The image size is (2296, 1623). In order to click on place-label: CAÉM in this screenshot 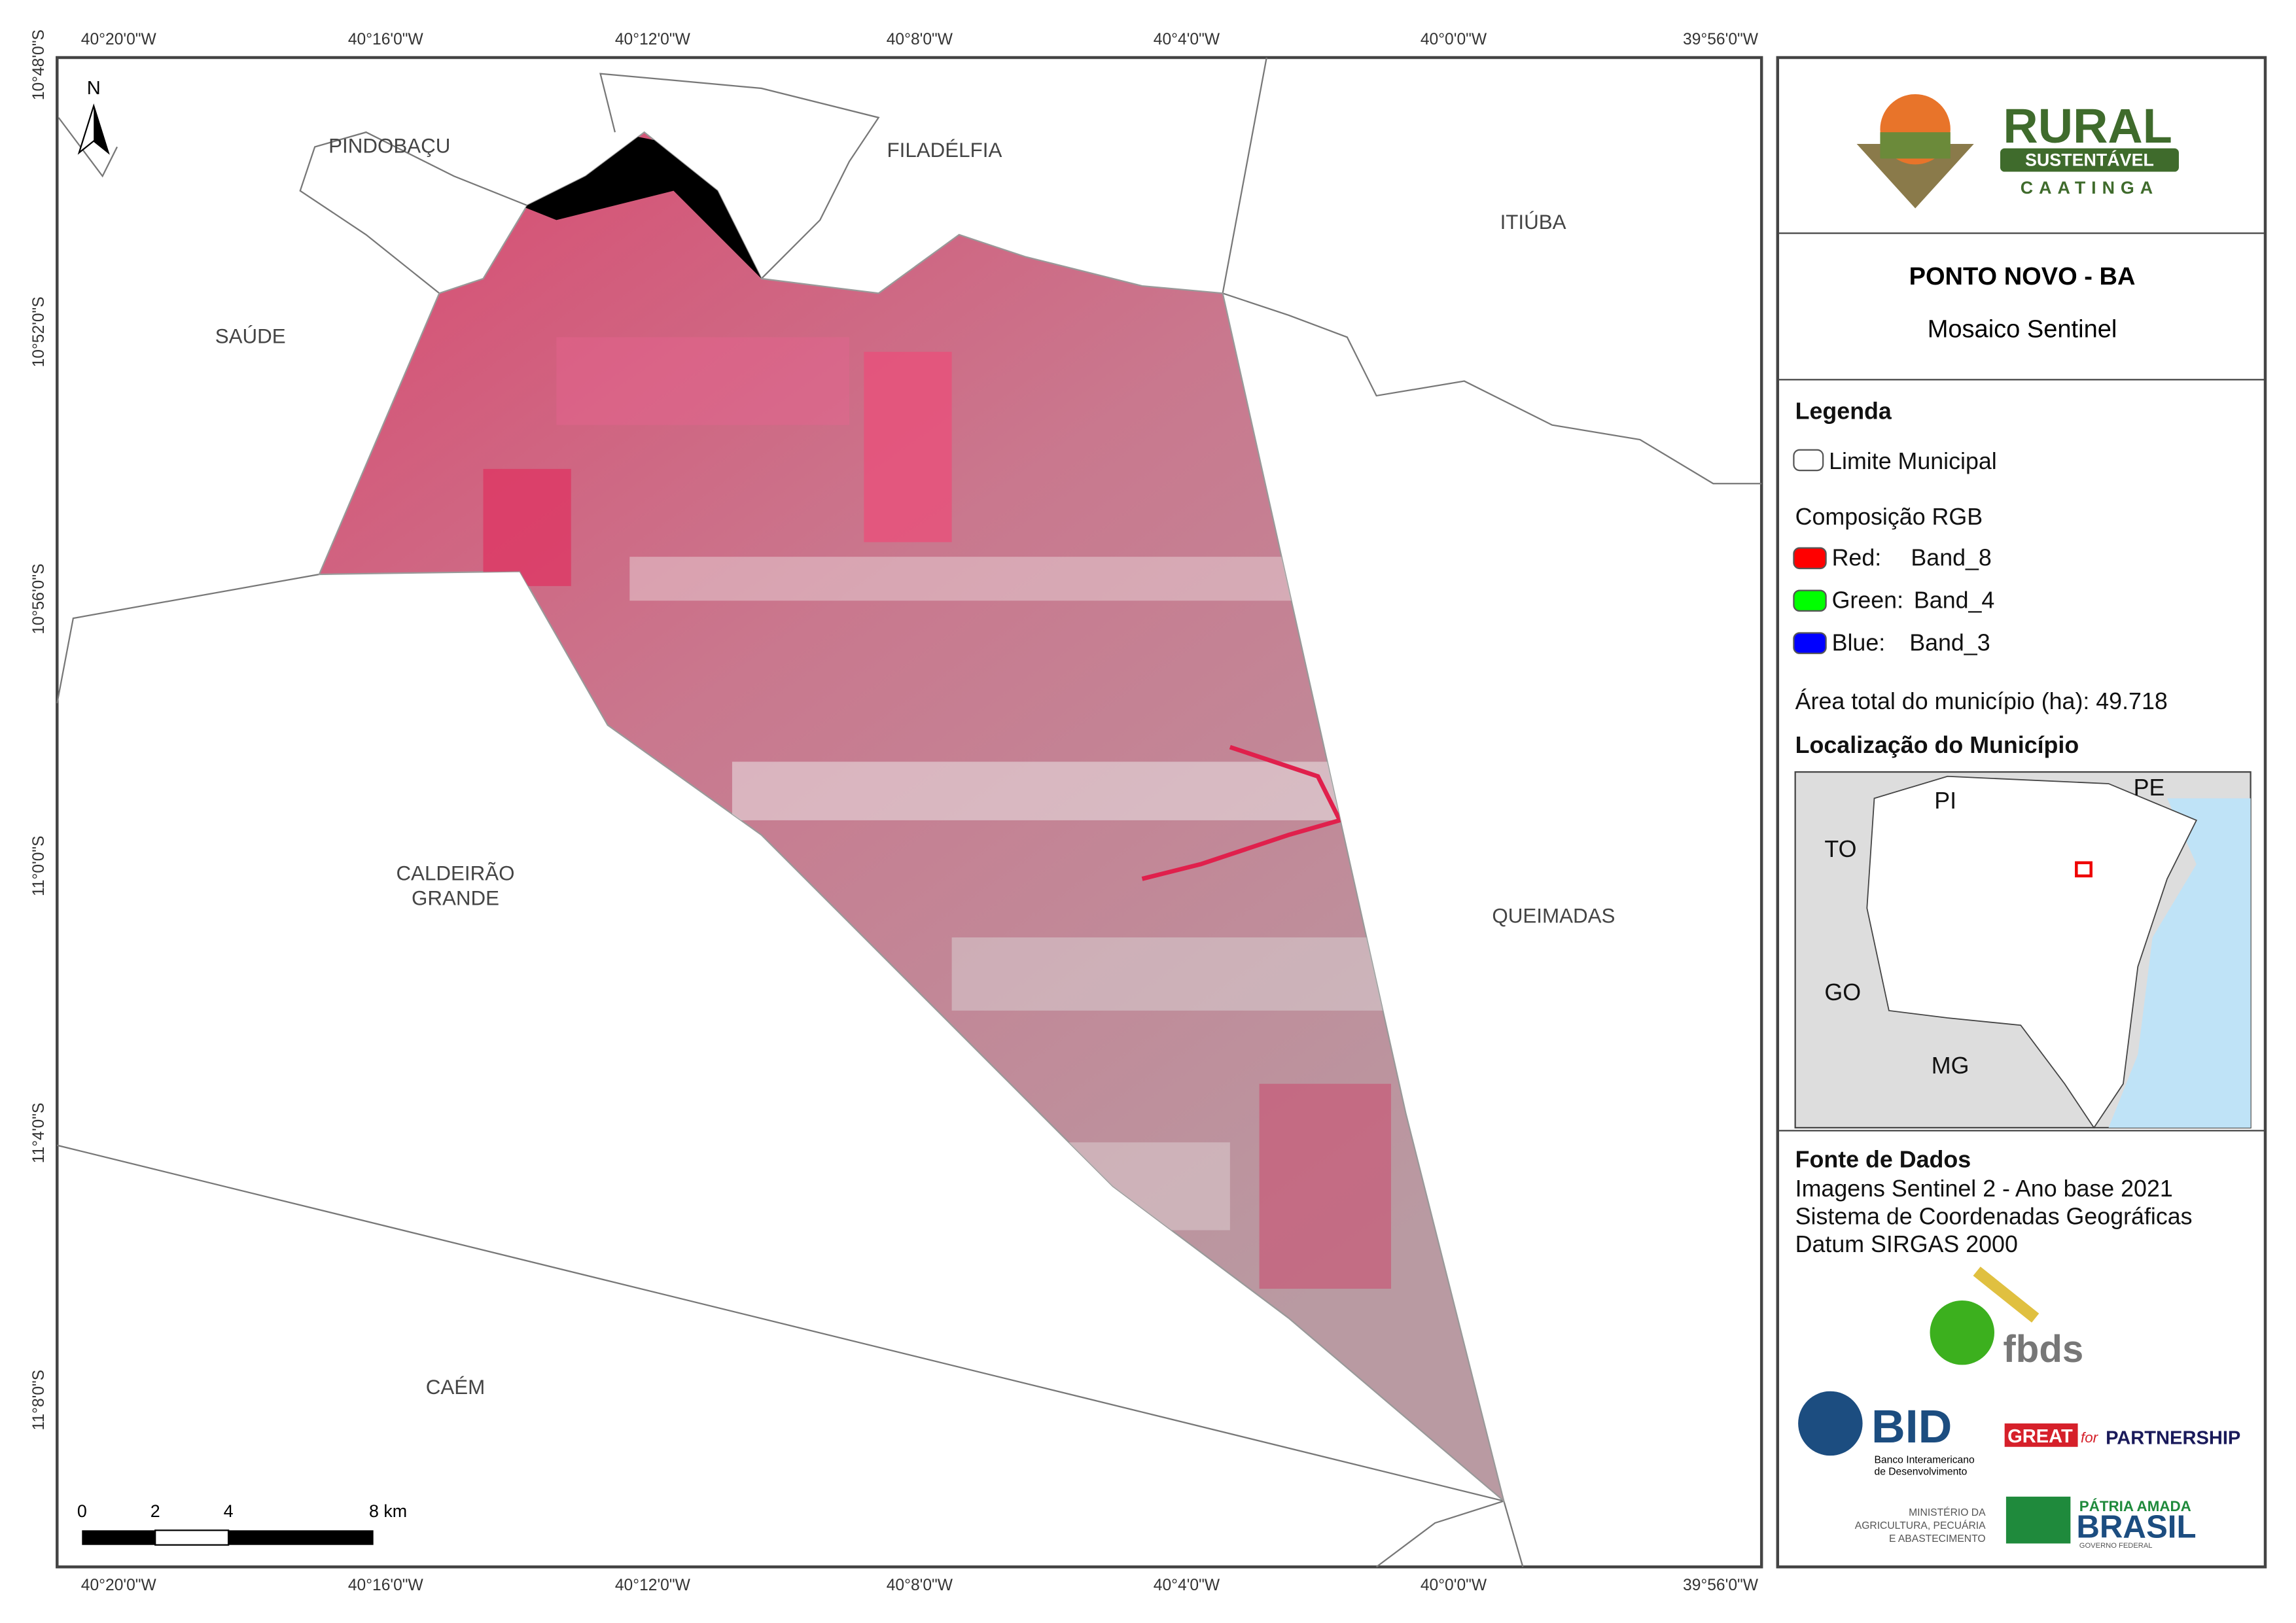, I will do `click(456, 1387)`.